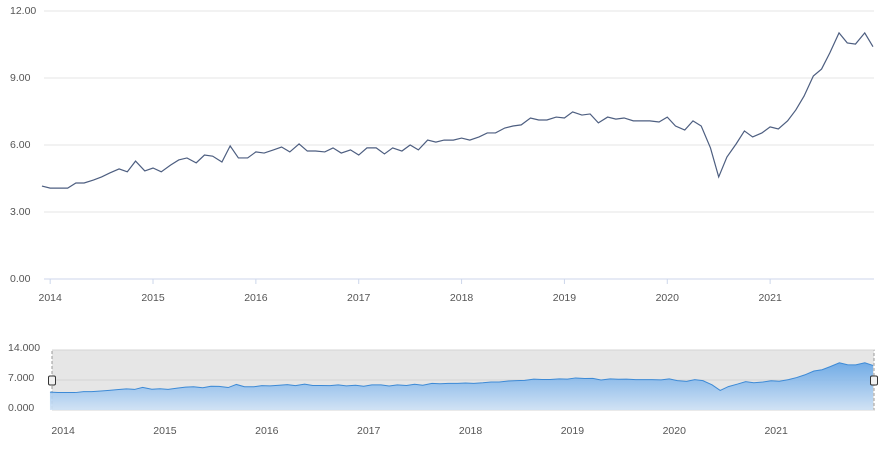 This screenshot has width=888, height=462. What do you see at coordinates (359, 298) in the screenshot?
I see `x-tick-label: 2017` at bounding box center [359, 298].